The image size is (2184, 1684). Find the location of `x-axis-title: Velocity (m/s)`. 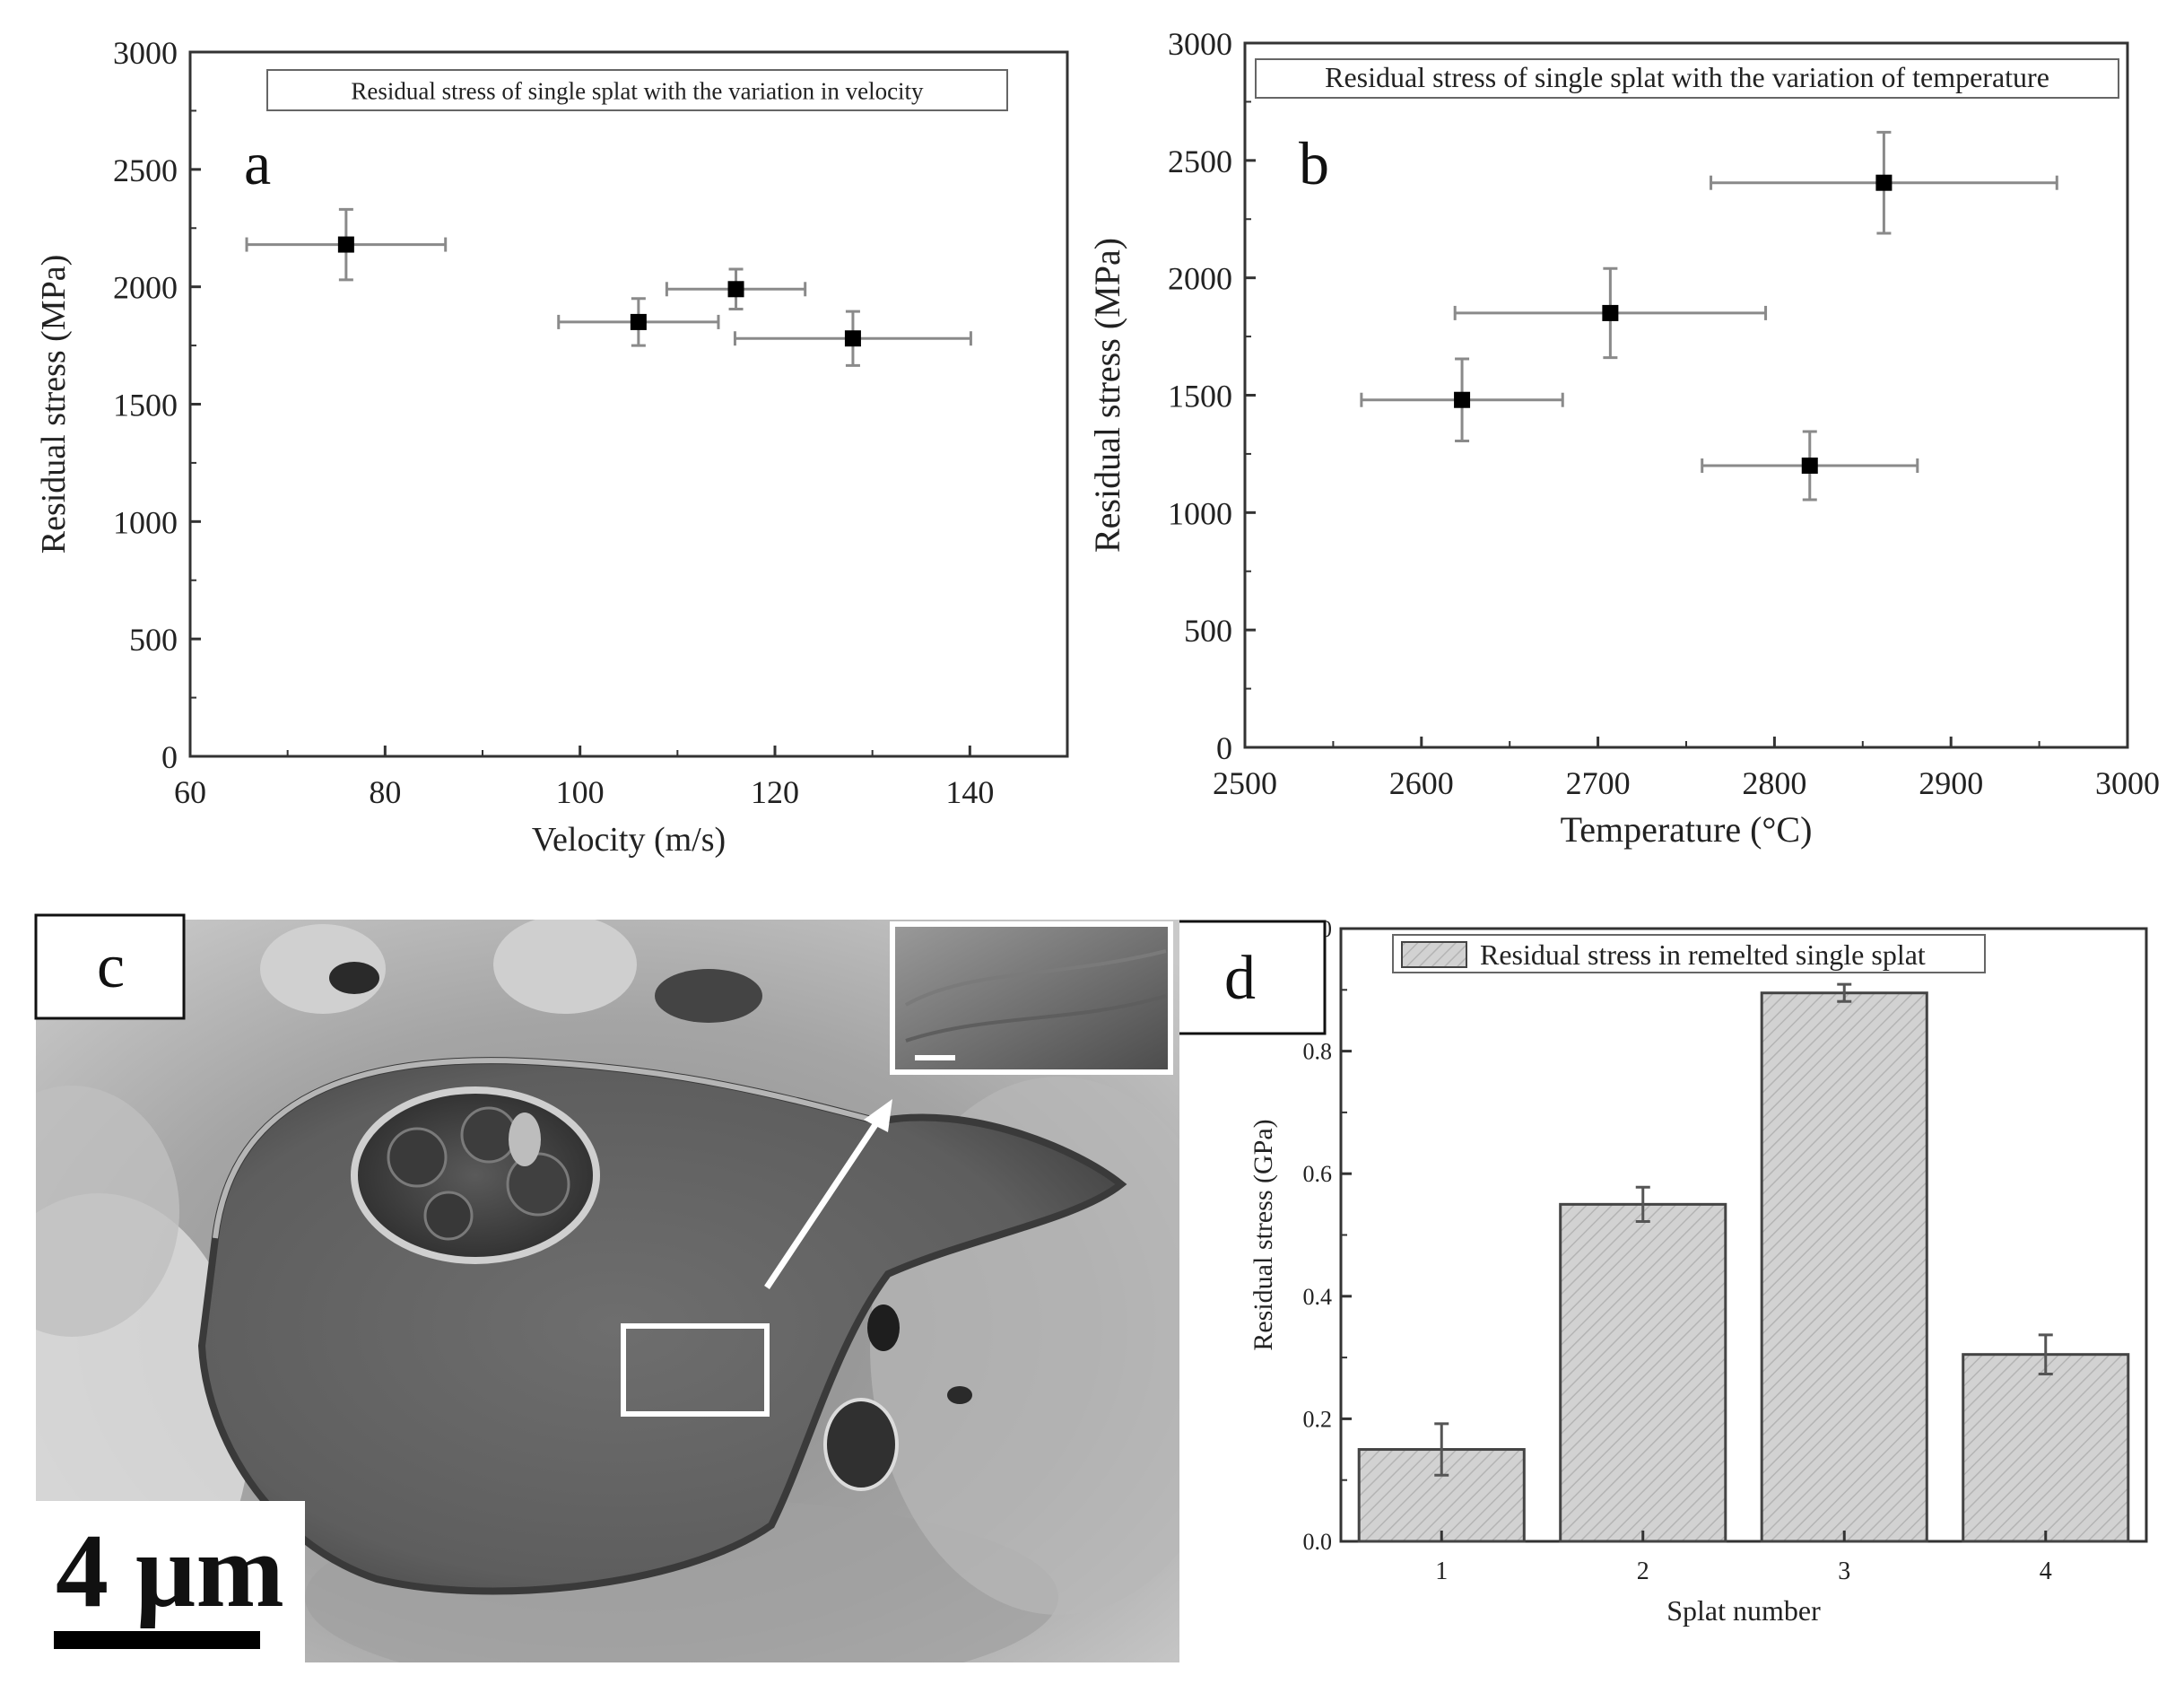

x-axis-title: Velocity (m/s) is located at coordinates (629, 840).